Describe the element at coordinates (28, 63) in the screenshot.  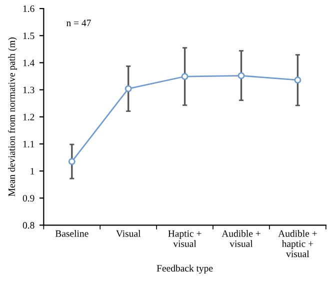
I see `y-tick-label: 1.4` at that location.